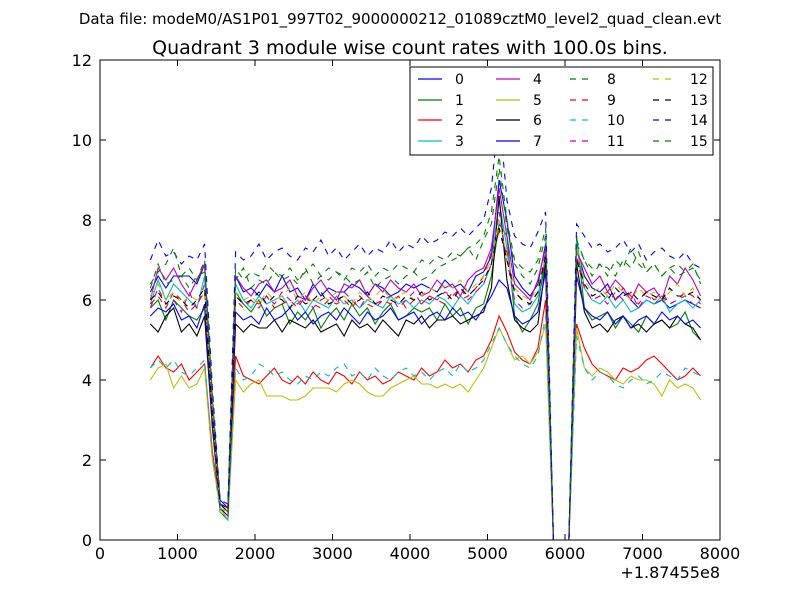 Image resolution: width=800 pixels, height=600 pixels. I want to click on x-tick-label: 4000, so click(410, 553).